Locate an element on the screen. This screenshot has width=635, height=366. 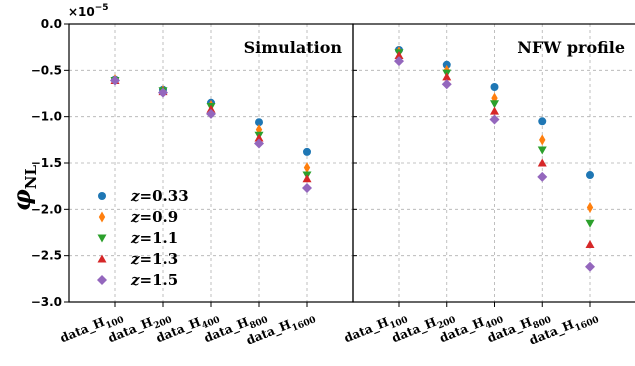
legend-entry: z=1.3 is located at coordinates (137, 259).